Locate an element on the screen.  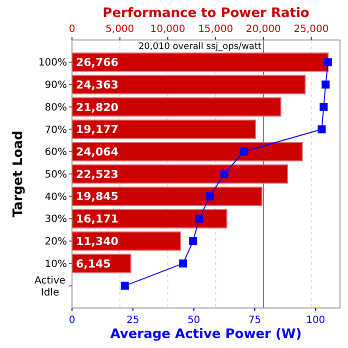
data-label: 11,340 is located at coordinates (97, 241).